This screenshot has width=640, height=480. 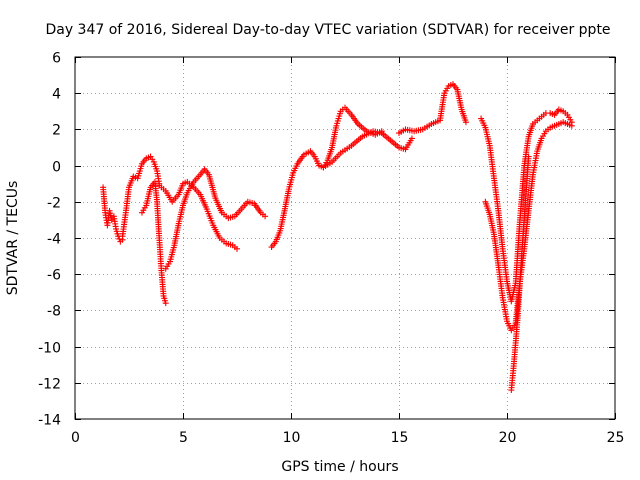 I want to click on y-tick-label: -6, so click(x=54, y=276).